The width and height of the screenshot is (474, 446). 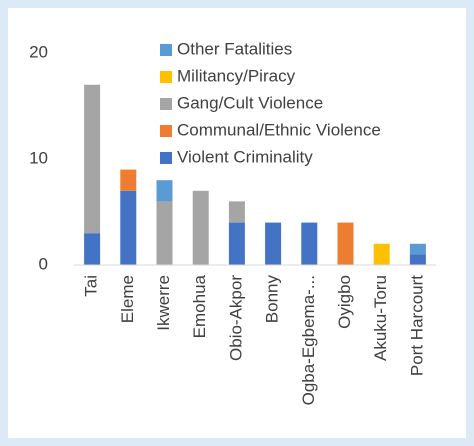 I want to click on legend-label: Gang/Cult Violence, so click(x=250, y=102).